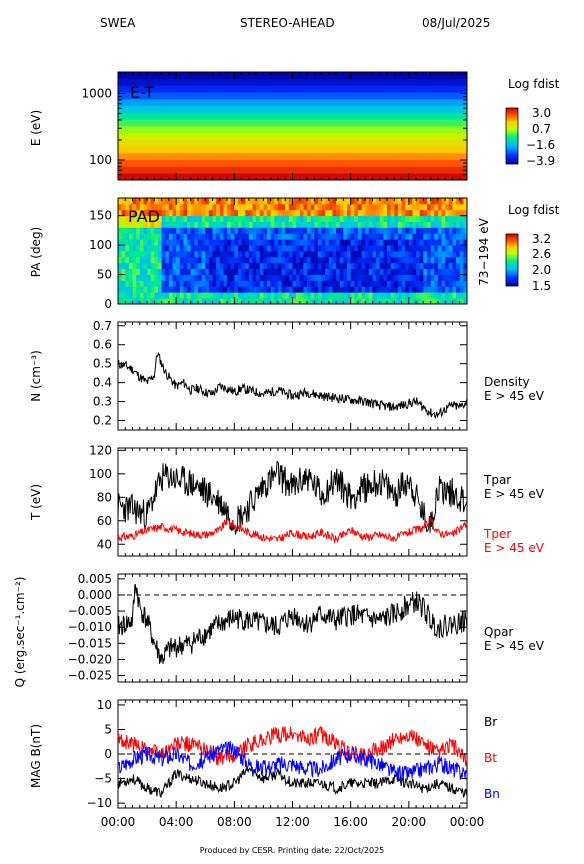 The width and height of the screenshot is (584, 864). Describe the element at coordinates (102, 421) in the screenshot. I see `density-y-tick-label: 0.2` at that location.